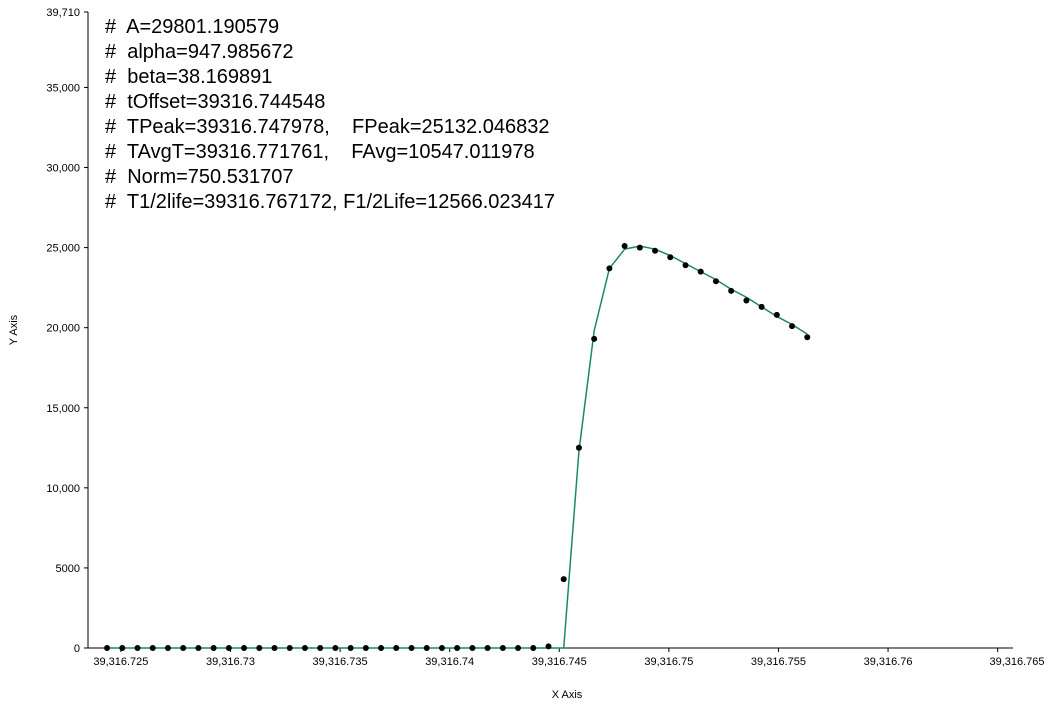  Describe the element at coordinates (188, 77) in the screenshot. I see `annotation: # beta=38.169891` at that location.